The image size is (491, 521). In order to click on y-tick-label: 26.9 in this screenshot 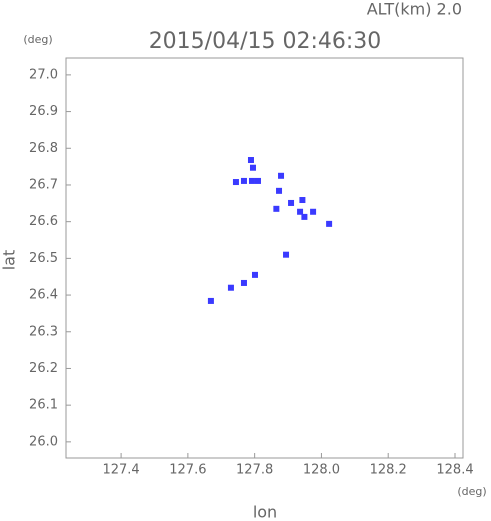, I will do `click(43, 111)`.